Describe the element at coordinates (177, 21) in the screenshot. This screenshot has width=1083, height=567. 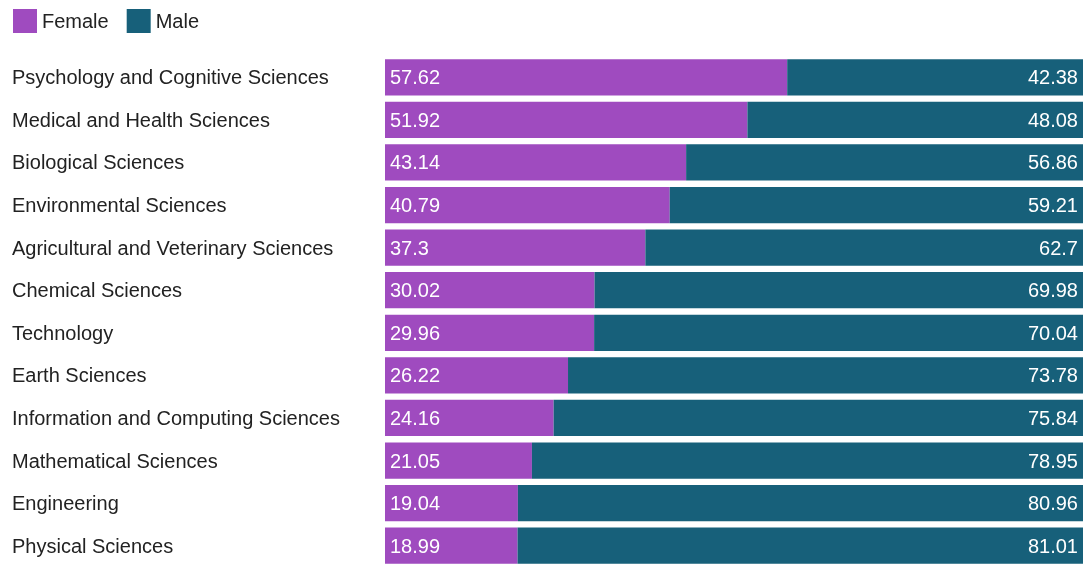
I see `legend-label: Male` at that location.